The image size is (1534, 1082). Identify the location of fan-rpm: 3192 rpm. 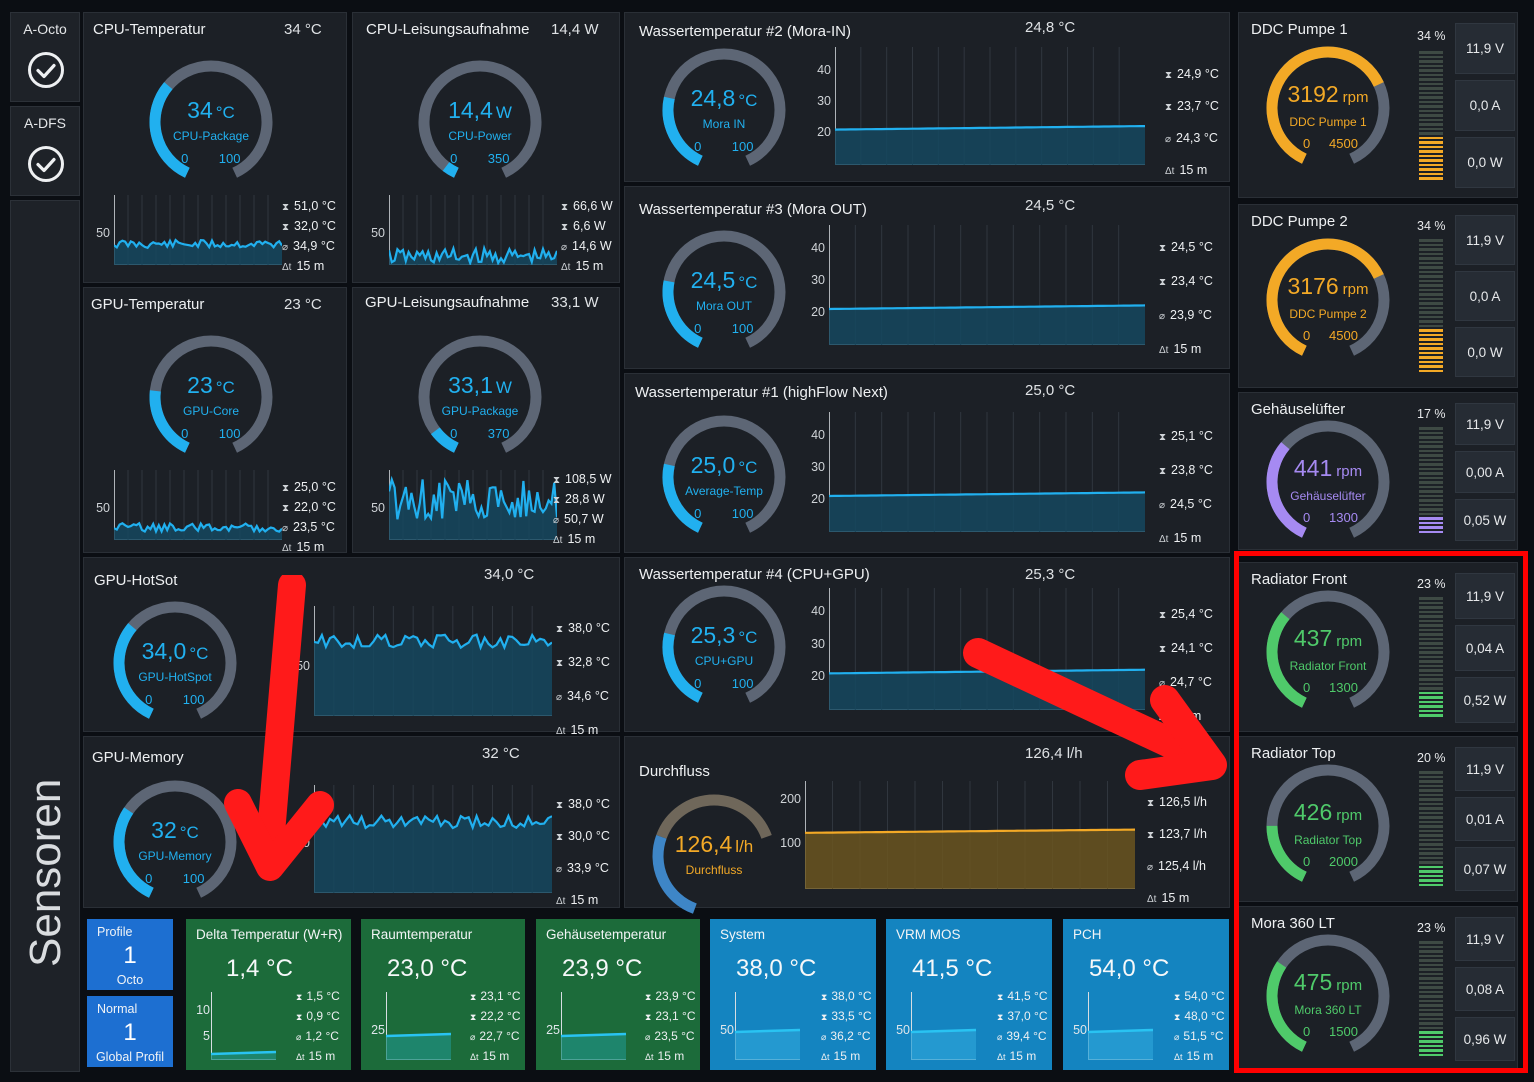
(1328, 94).